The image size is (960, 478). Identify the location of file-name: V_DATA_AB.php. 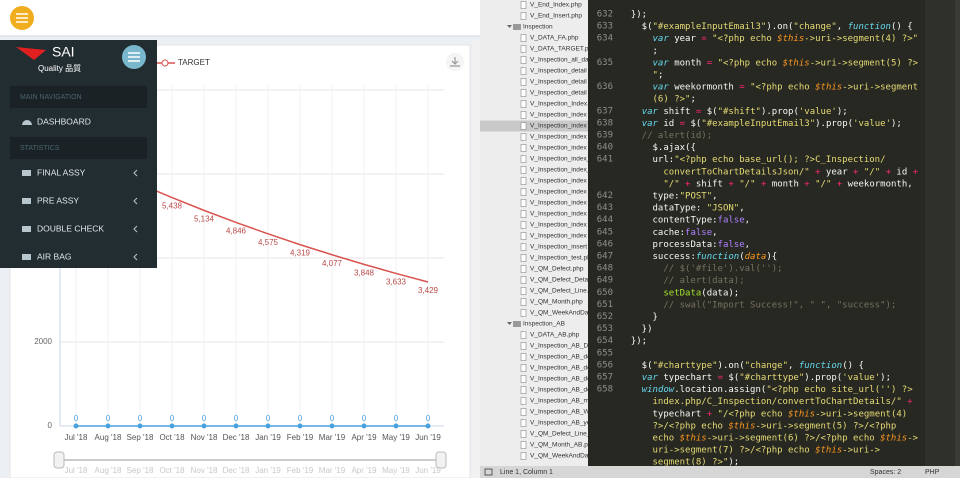
(555, 335).